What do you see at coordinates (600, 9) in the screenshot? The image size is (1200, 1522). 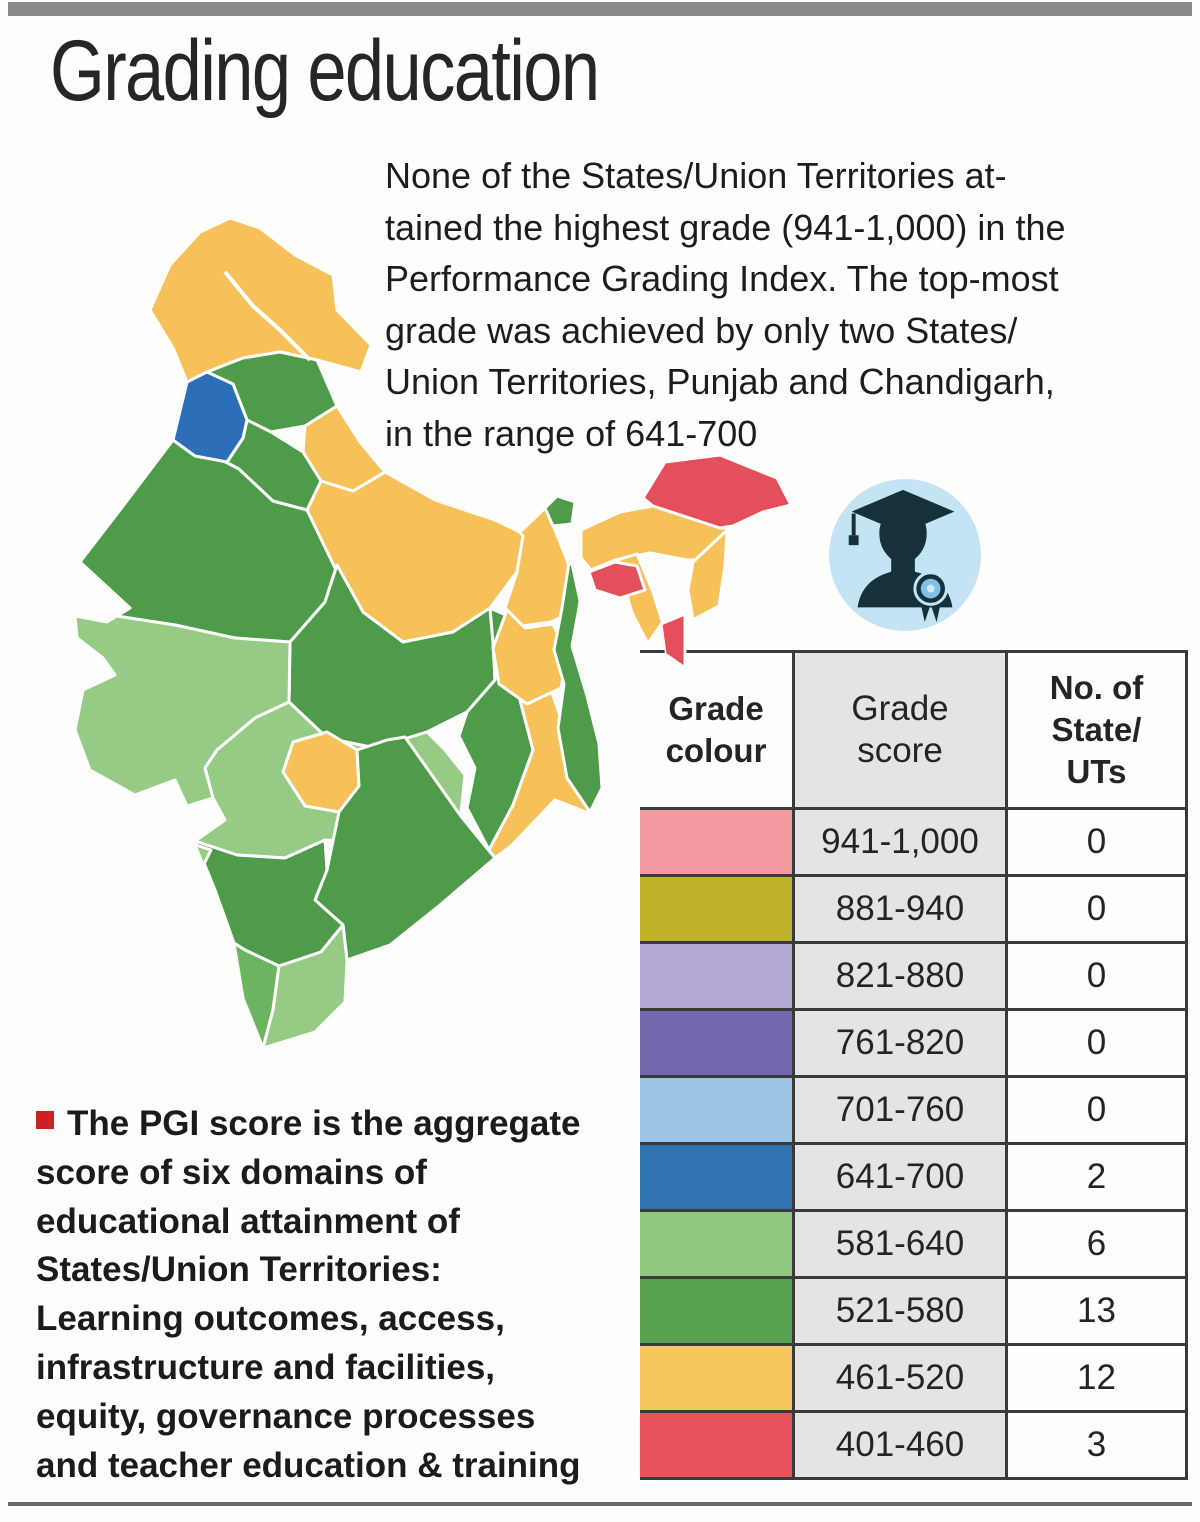 I see `top-accent-bar` at bounding box center [600, 9].